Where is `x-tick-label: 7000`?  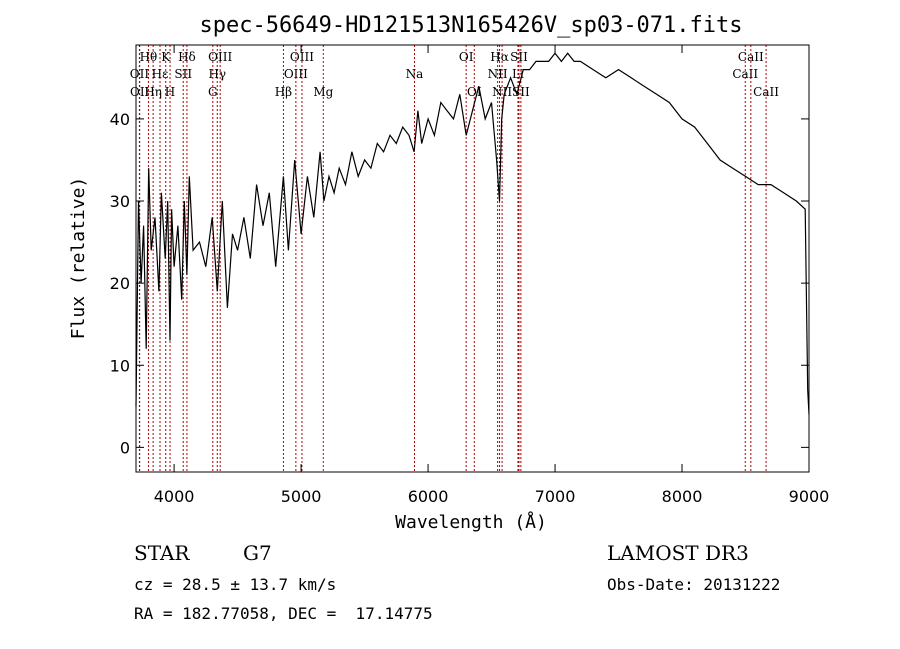
x-tick-label: 7000 is located at coordinates (555, 496).